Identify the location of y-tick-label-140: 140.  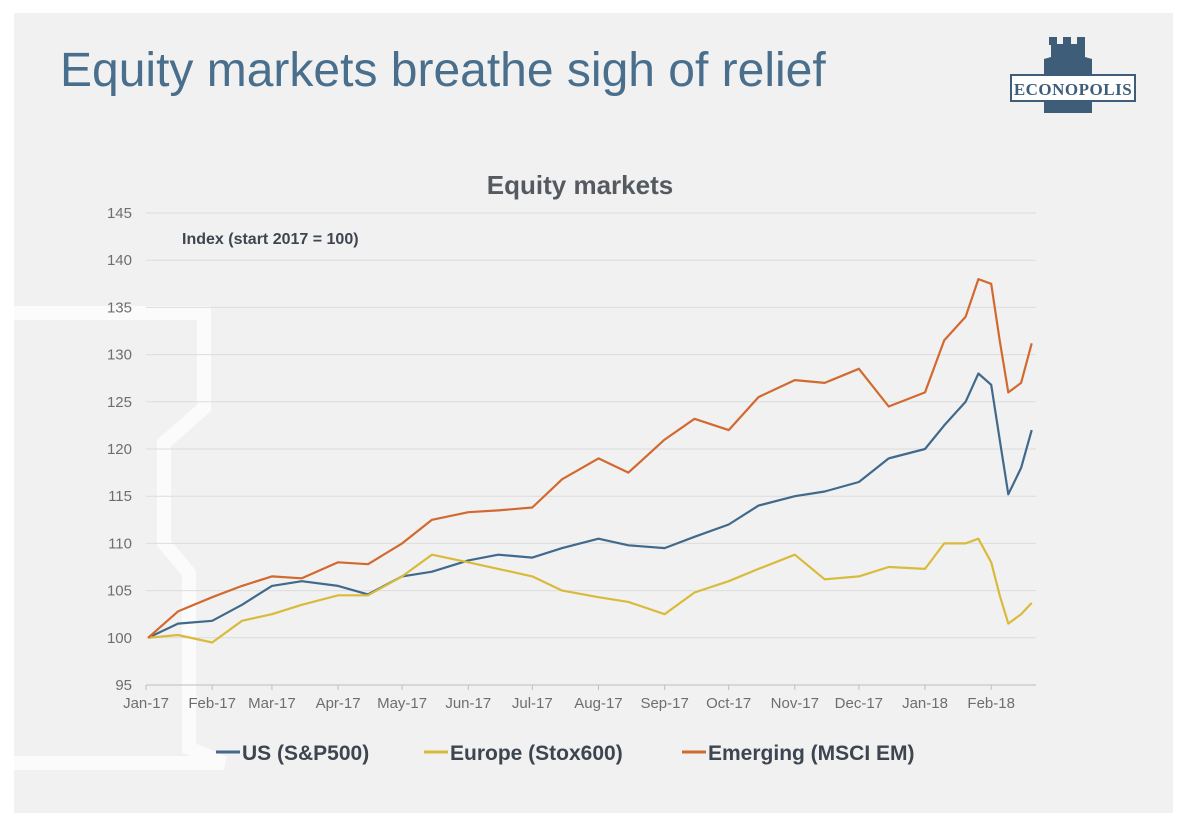
(119, 260).